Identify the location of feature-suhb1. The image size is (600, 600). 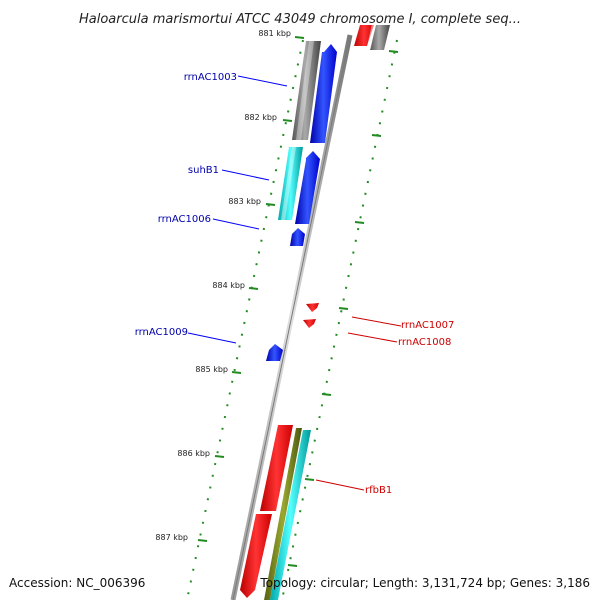
(290, 183).